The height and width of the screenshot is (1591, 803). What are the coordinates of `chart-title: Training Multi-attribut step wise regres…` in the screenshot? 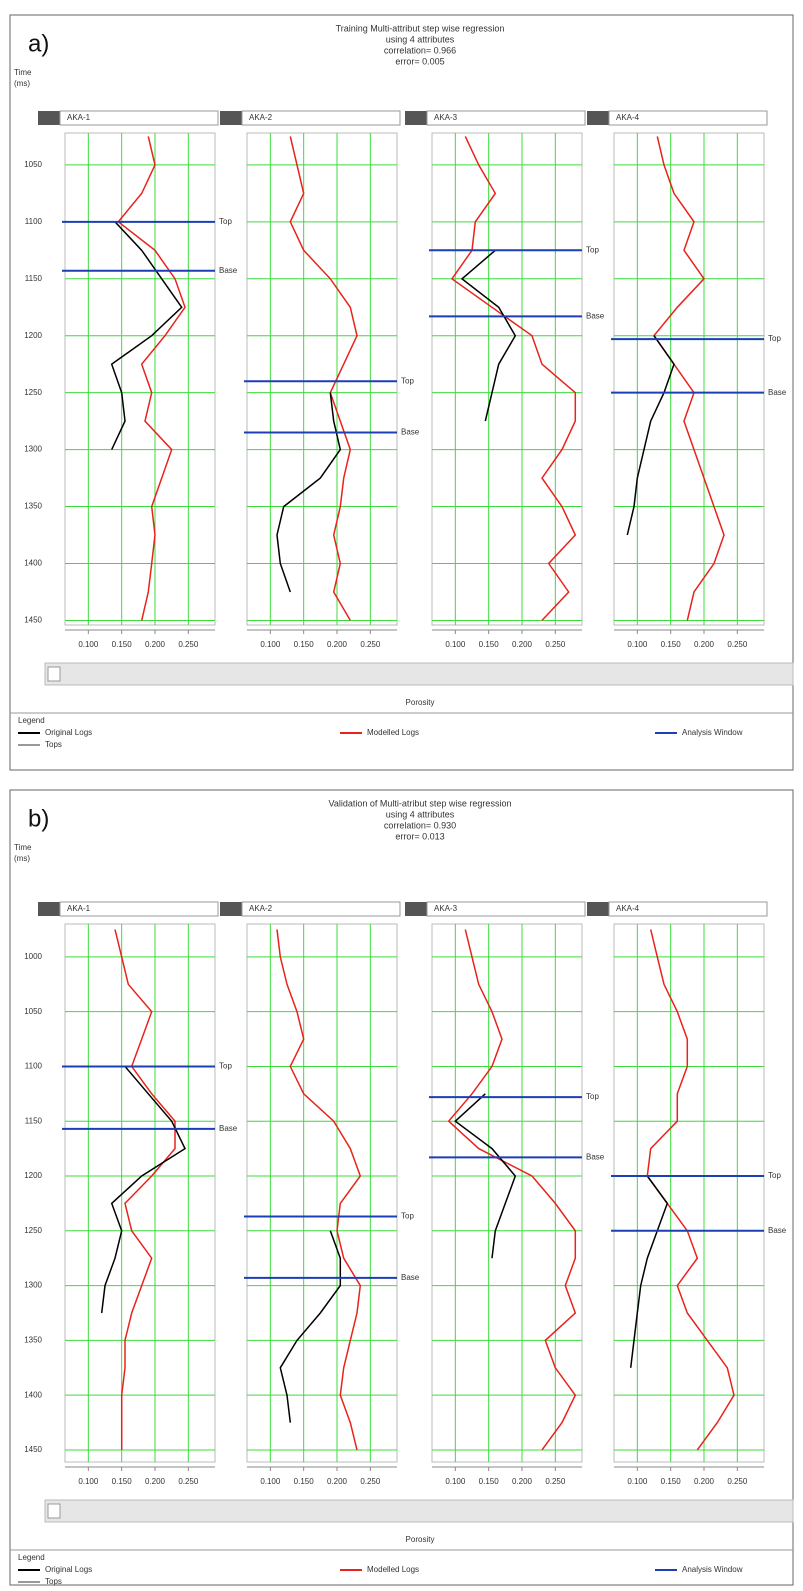 It's located at (420, 28).